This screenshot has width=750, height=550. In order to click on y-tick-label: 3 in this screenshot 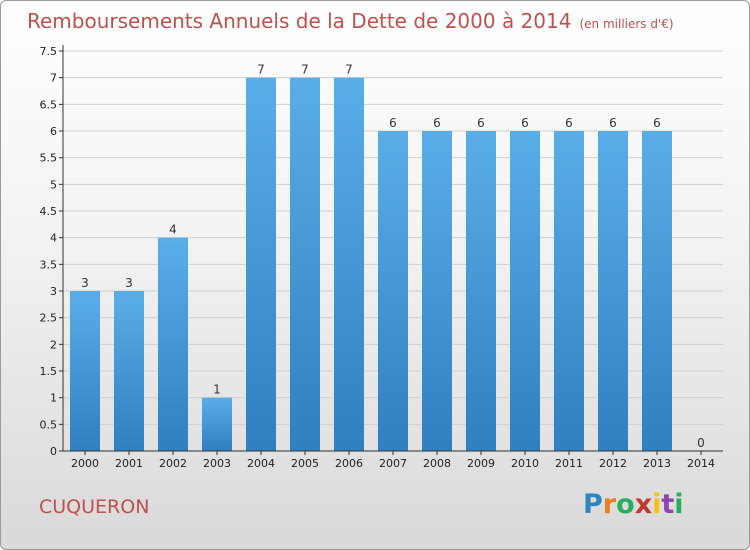, I will do `click(53, 291)`.